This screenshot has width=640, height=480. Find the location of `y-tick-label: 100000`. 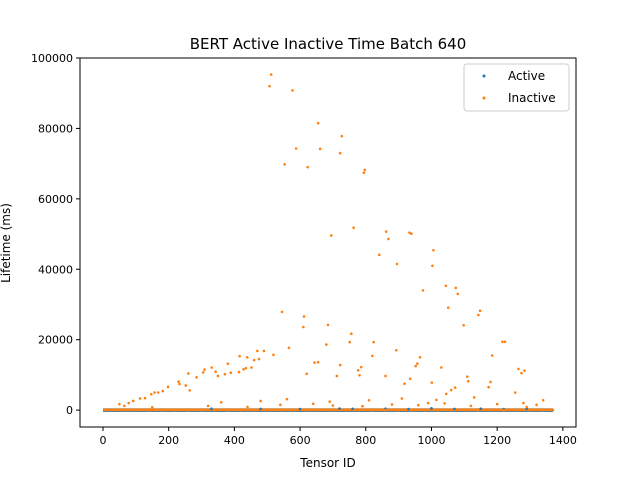

y-tick-label: 100000 is located at coordinates (52, 58).